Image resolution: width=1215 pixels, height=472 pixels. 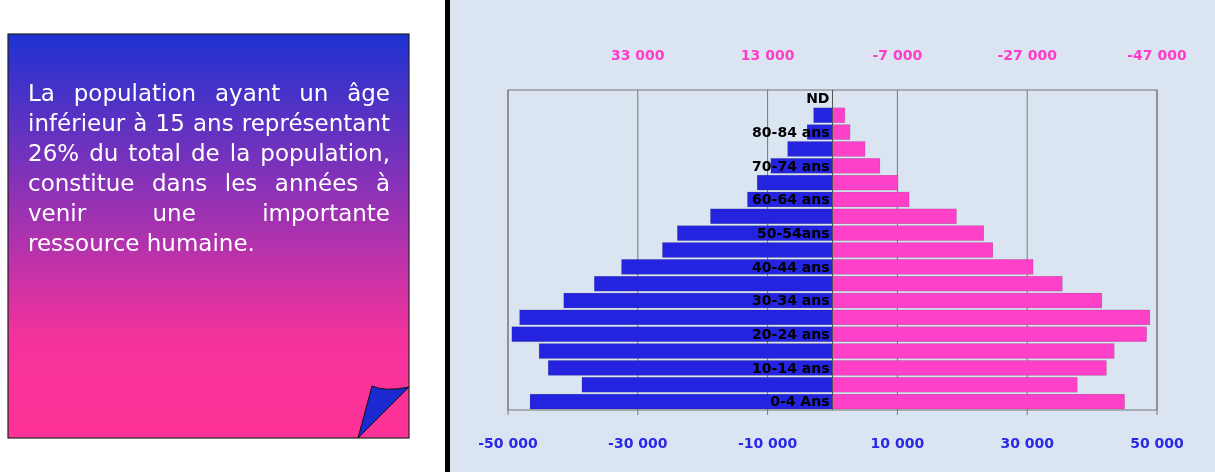 What do you see at coordinates (793, 233) in the screenshot?
I see `y-tick-label: 50-54ans` at bounding box center [793, 233].